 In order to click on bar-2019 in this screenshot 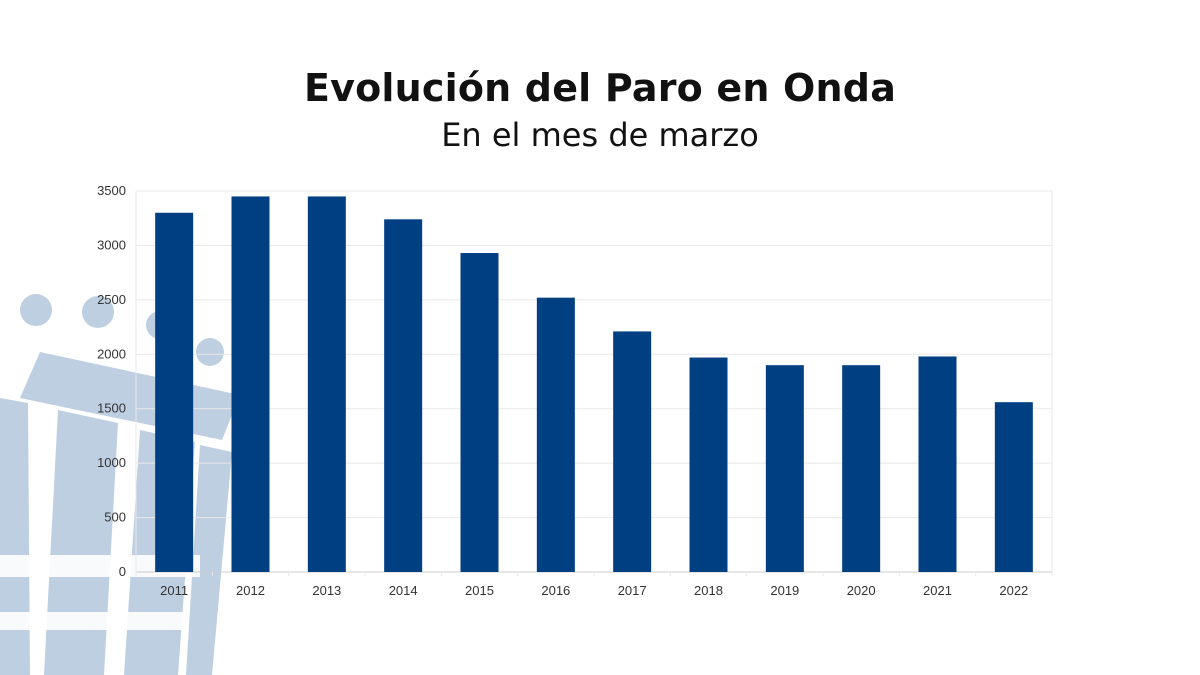, I will do `click(784, 468)`.